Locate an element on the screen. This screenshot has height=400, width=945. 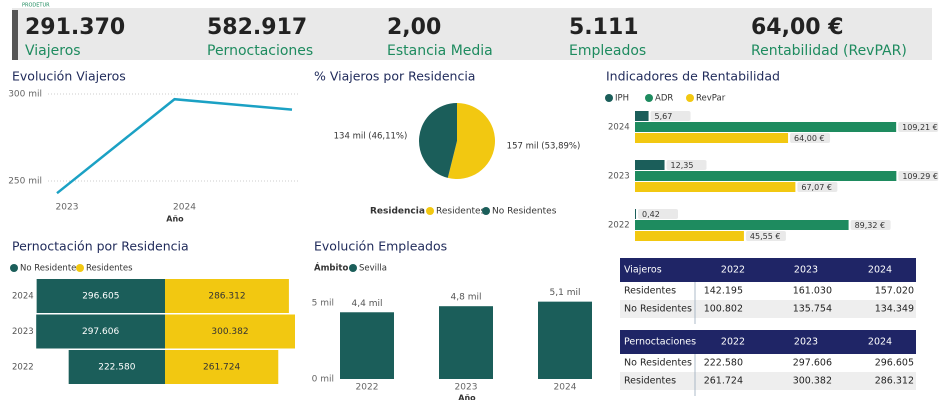
kpi-value: 2,00 is located at coordinates (414, 27).